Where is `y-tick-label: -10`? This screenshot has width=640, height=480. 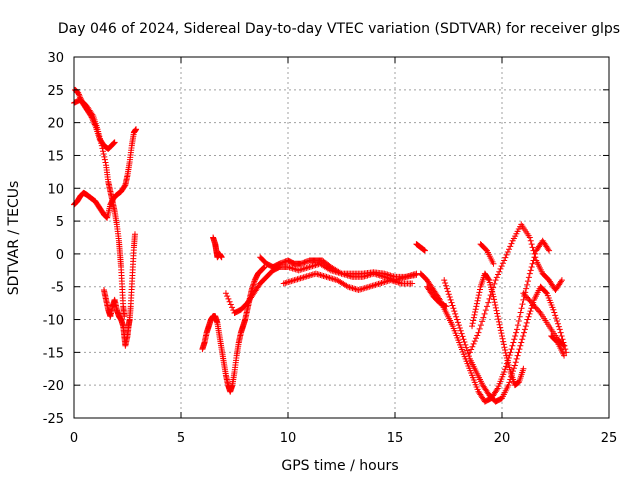
y-tick-label: -10 is located at coordinates (53, 321).